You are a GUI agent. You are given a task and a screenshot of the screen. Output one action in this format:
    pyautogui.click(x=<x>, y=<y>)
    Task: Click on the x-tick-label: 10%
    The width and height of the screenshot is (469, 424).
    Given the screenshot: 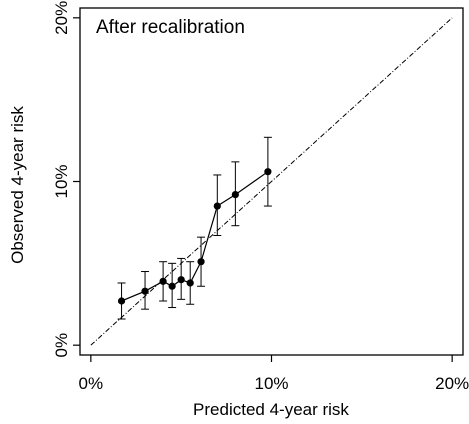 What is the action you would take?
    pyautogui.click(x=271, y=383)
    